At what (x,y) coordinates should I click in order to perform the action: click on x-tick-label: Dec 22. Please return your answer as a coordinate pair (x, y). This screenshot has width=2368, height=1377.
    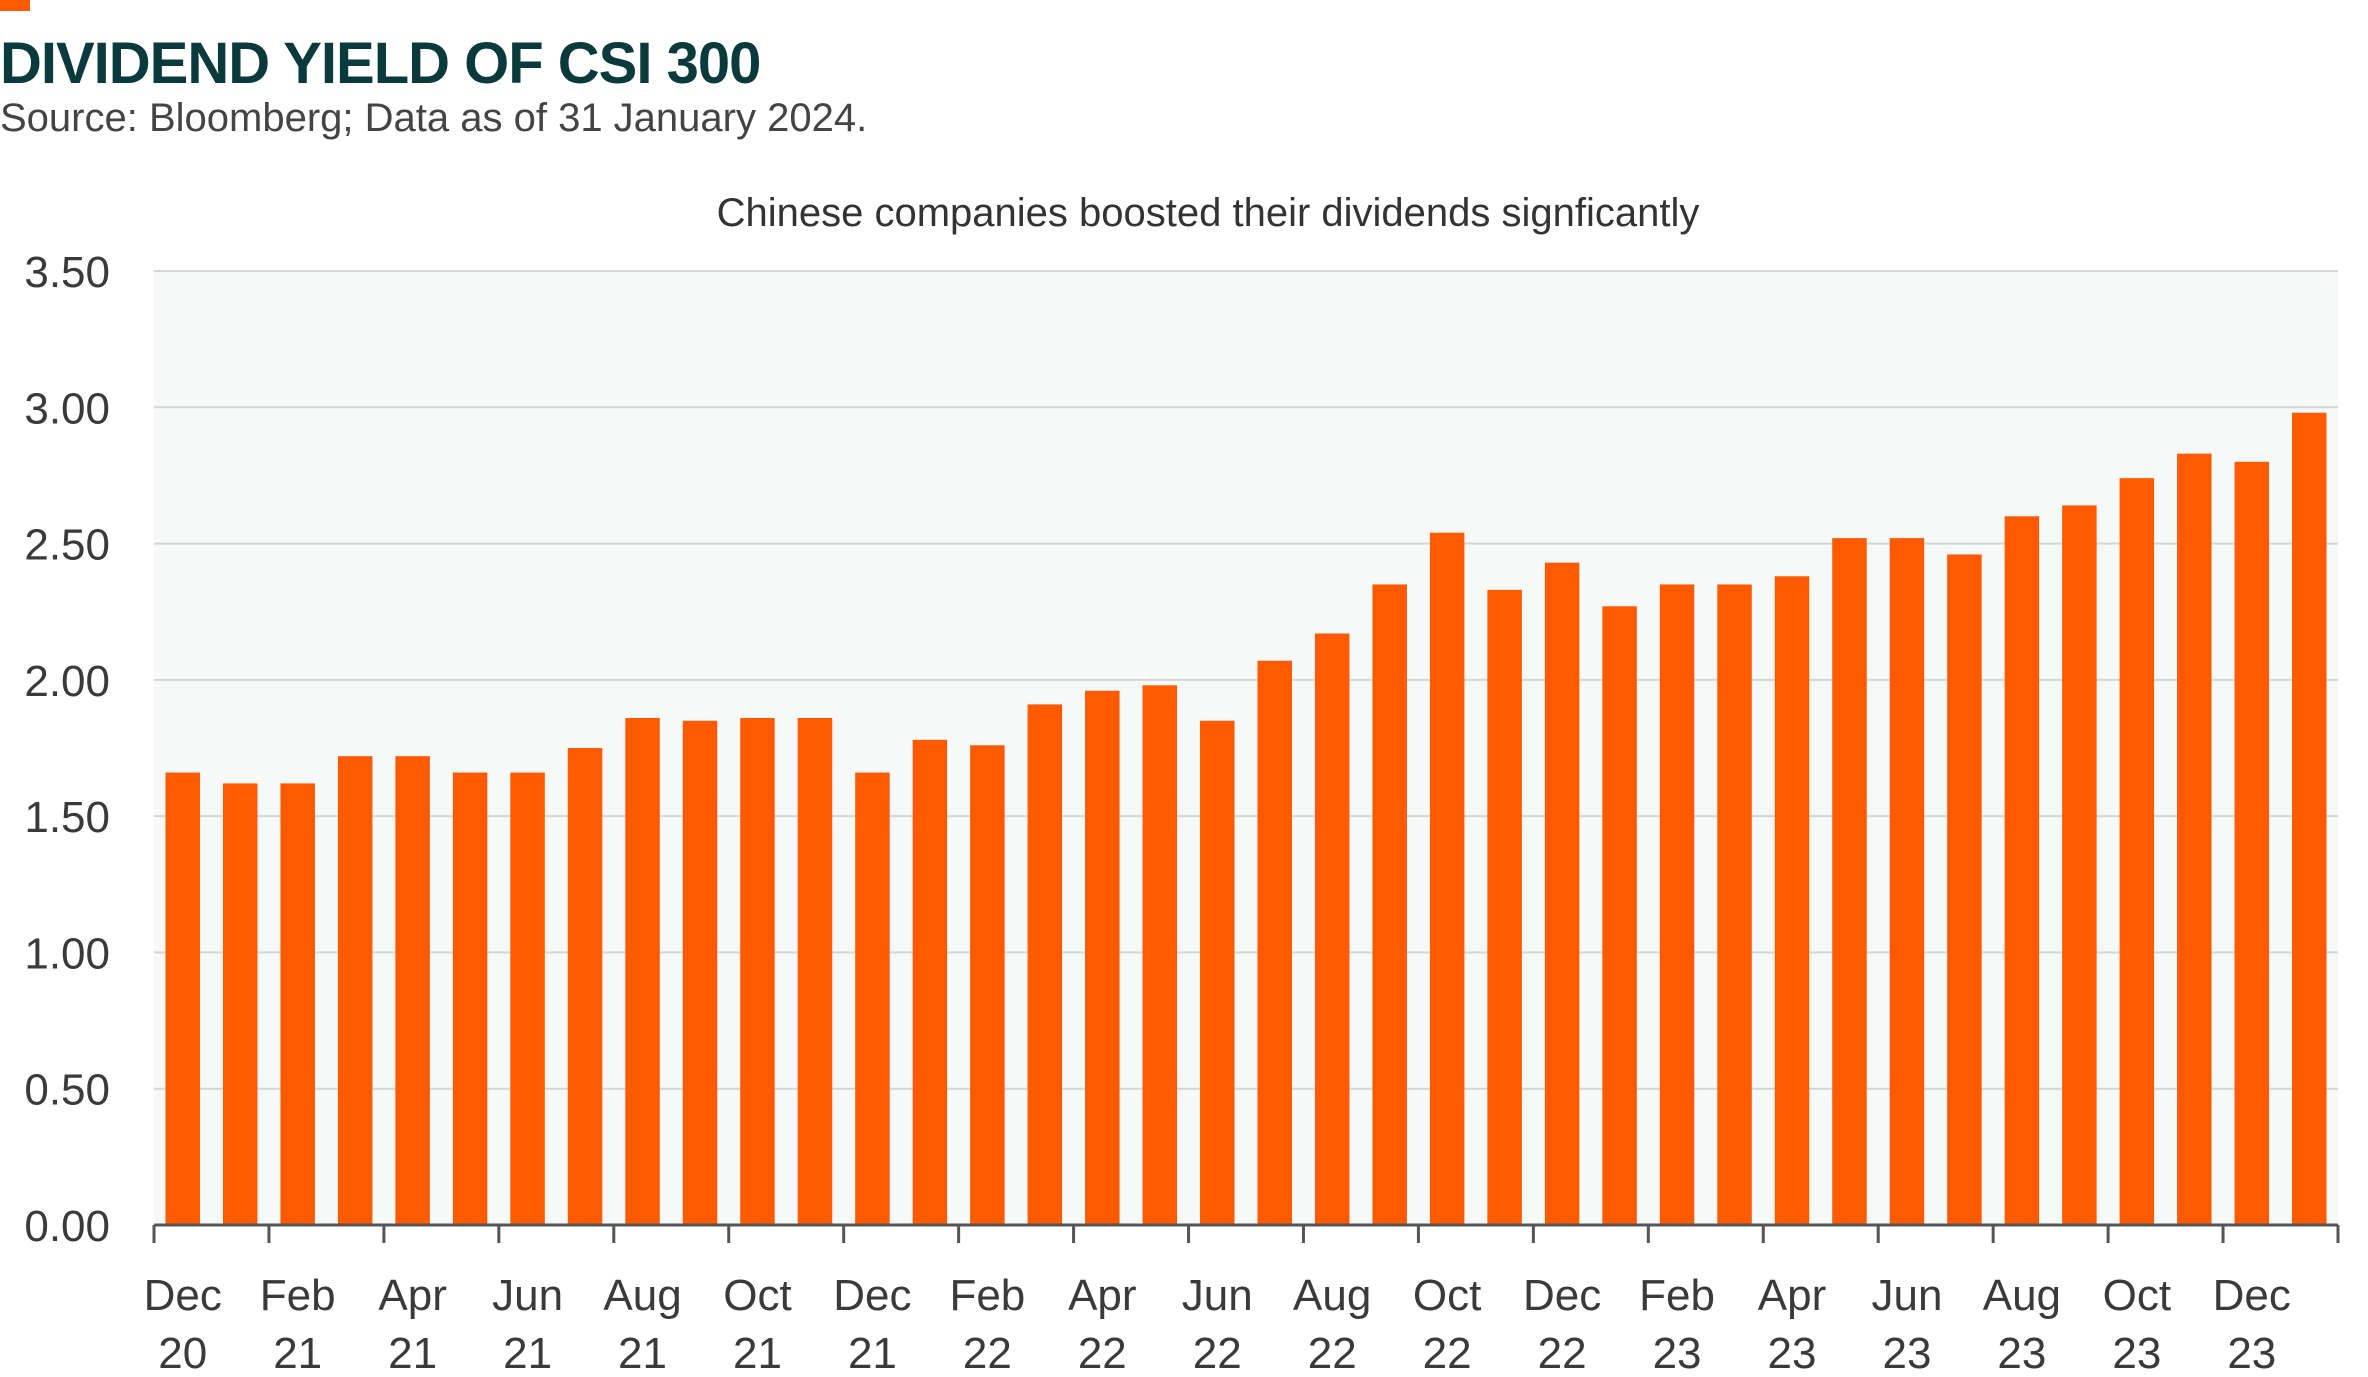
    Looking at the image, I should click on (1562, 1324).